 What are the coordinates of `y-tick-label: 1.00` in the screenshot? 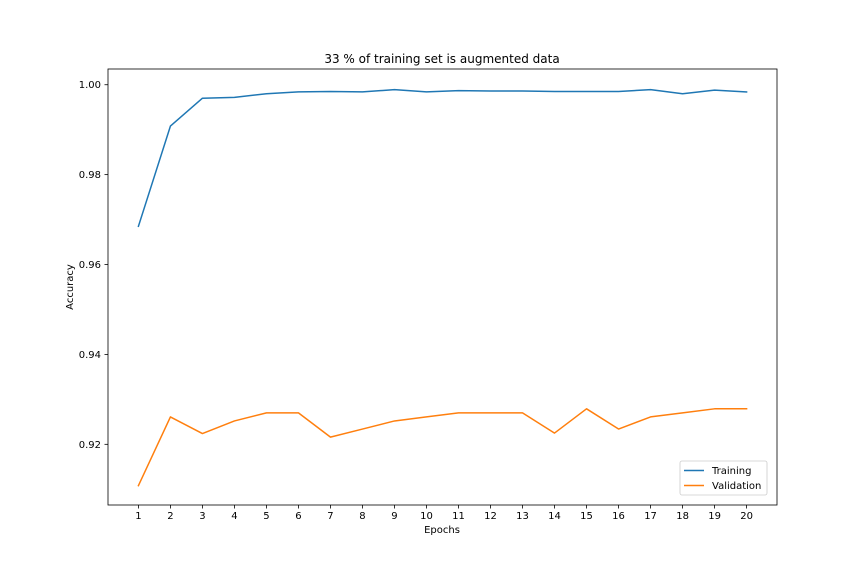 It's located at (90, 85).